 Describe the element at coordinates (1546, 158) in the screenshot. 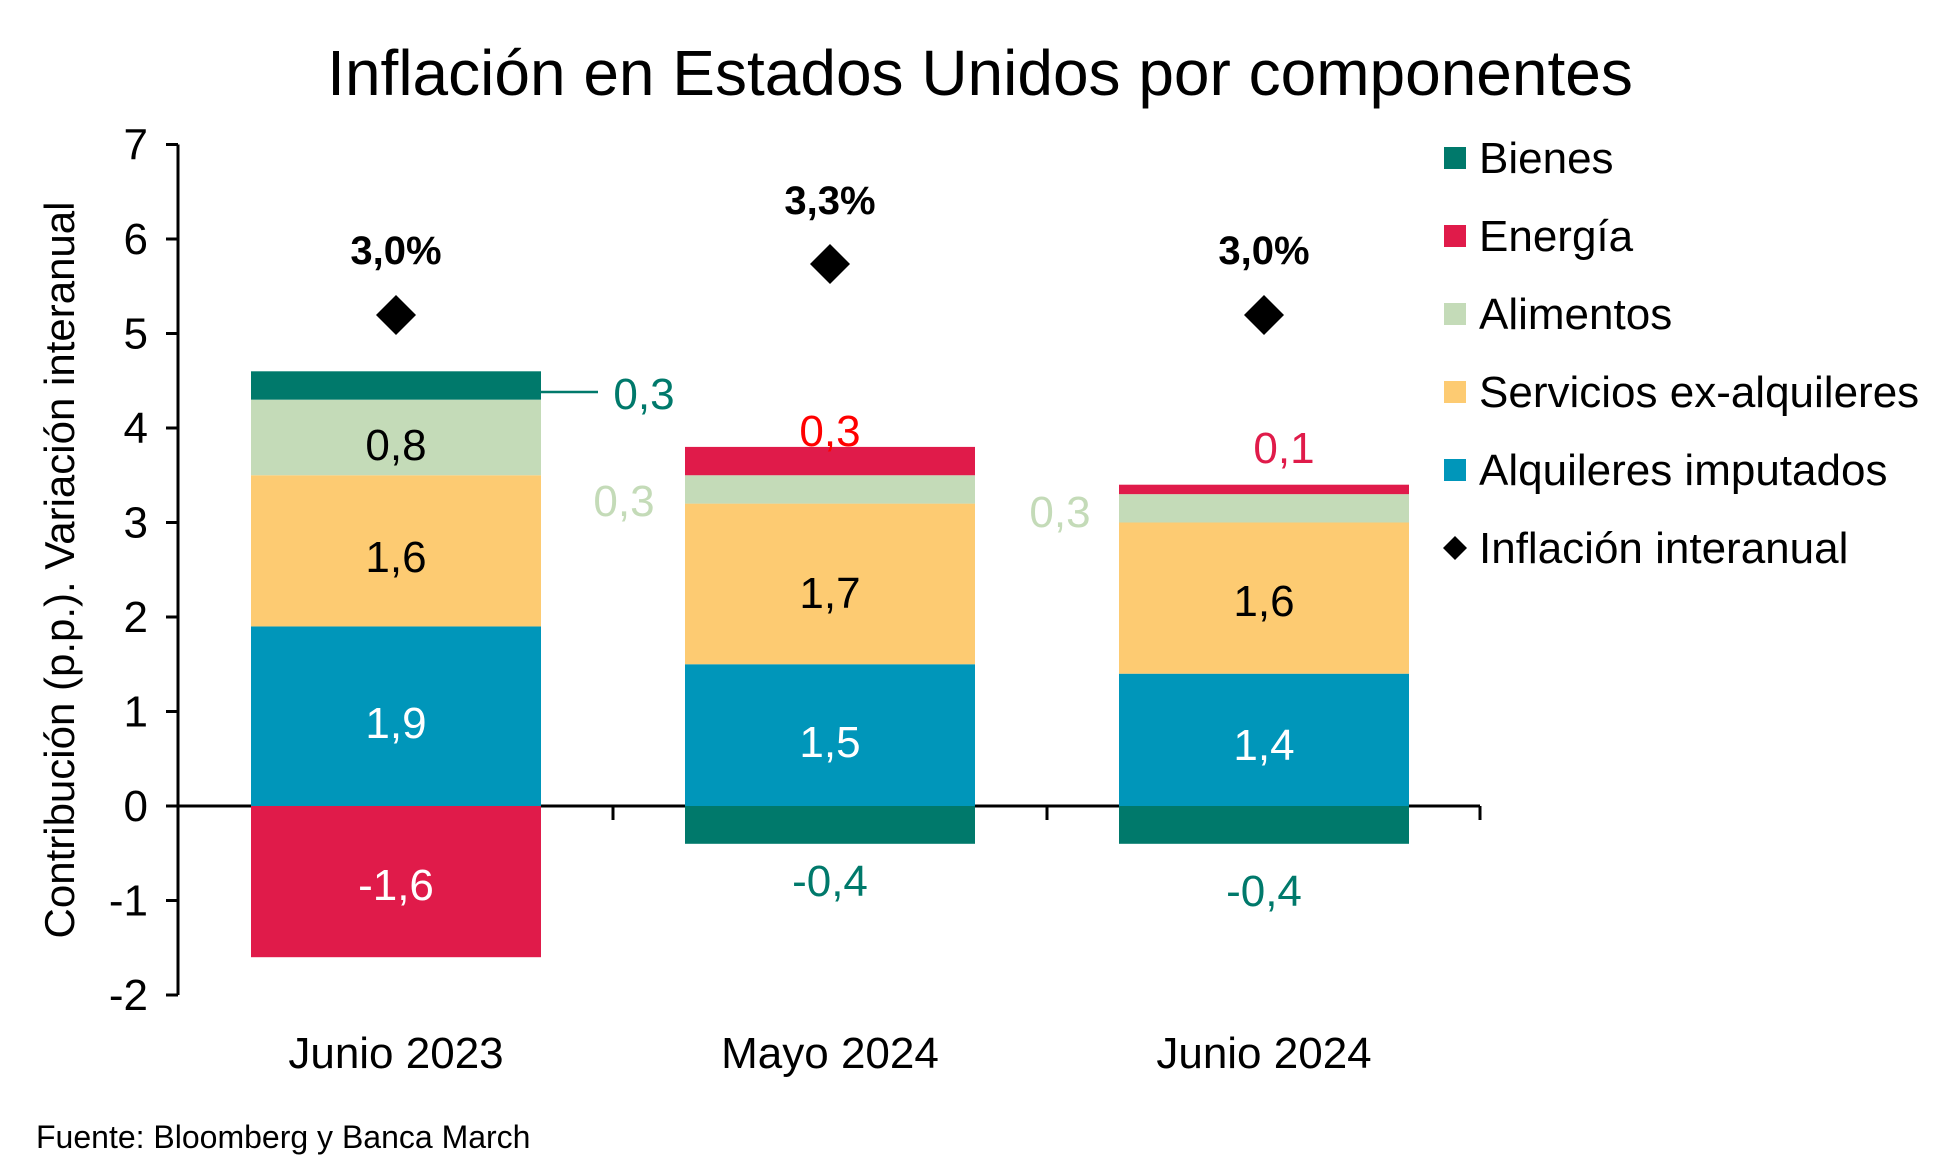

I see `legend-label: Bienes` at that location.